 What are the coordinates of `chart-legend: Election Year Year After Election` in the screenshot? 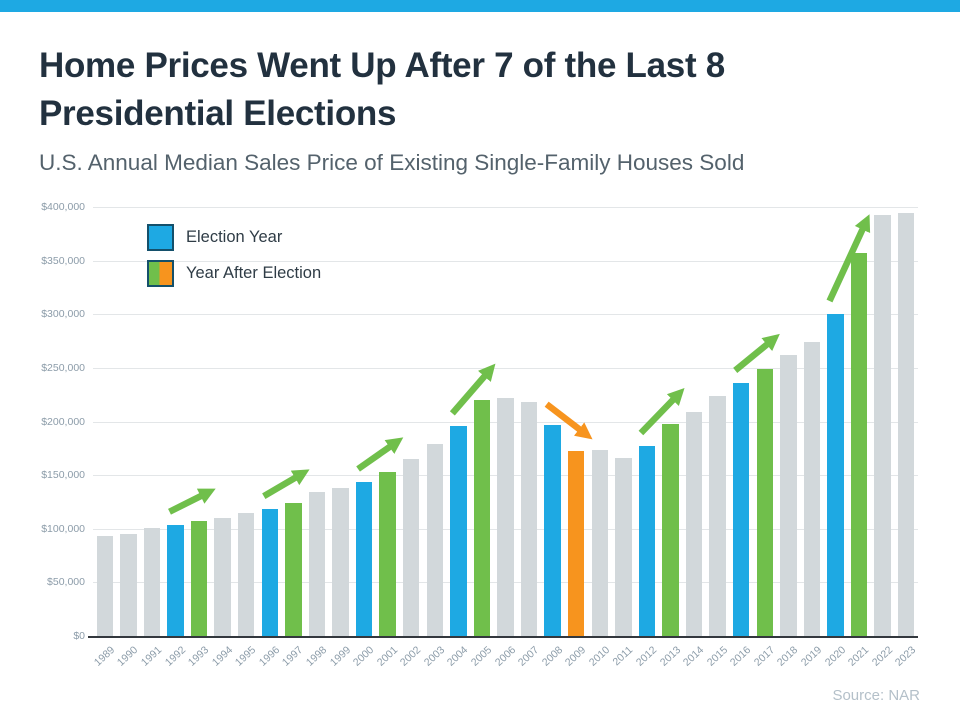 It's located at (234, 260).